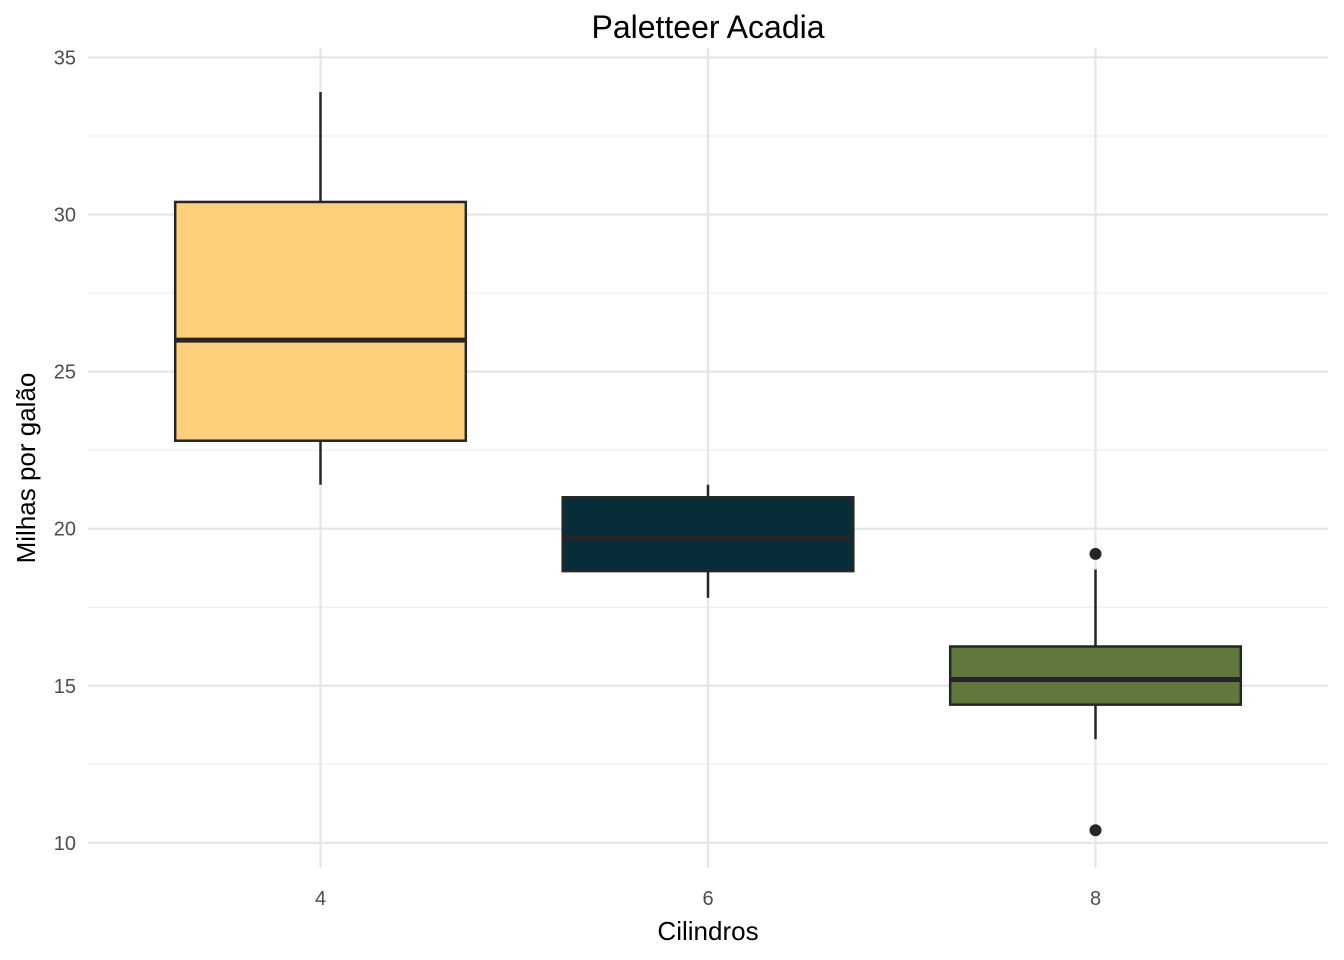  Describe the element at coordinates (26, 468) in the screenshot. I see `y-axis-title: Milhas por galão` at that location.